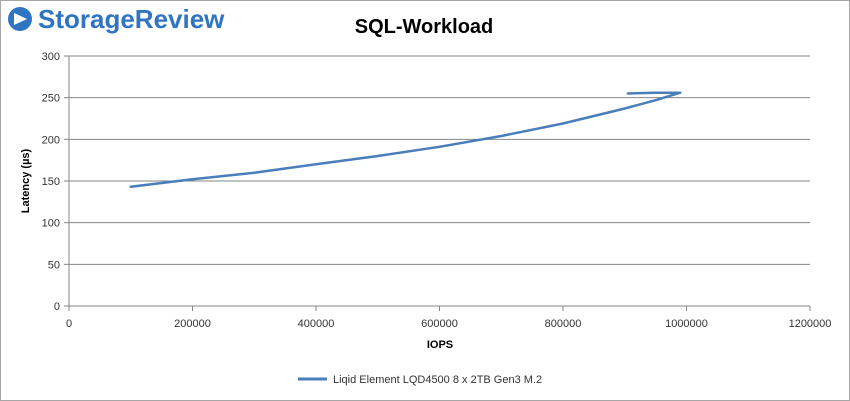 The image size is (850, 401). What do you see at coordinates (54, 265) in the screenshot?
I see `y-tick-label: 50` at bounding box center [54, 265].